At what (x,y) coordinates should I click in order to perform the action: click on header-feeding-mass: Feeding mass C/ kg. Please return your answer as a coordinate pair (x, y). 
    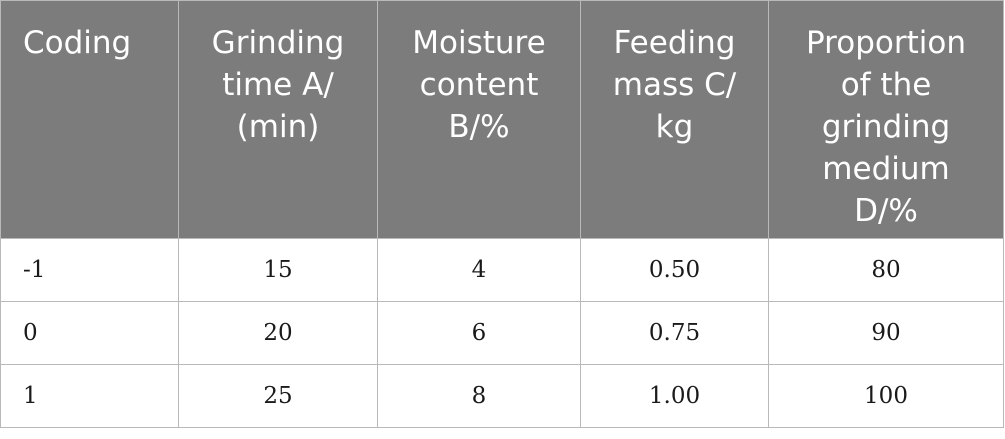
    Looking at the image, I should click on (674, 119).